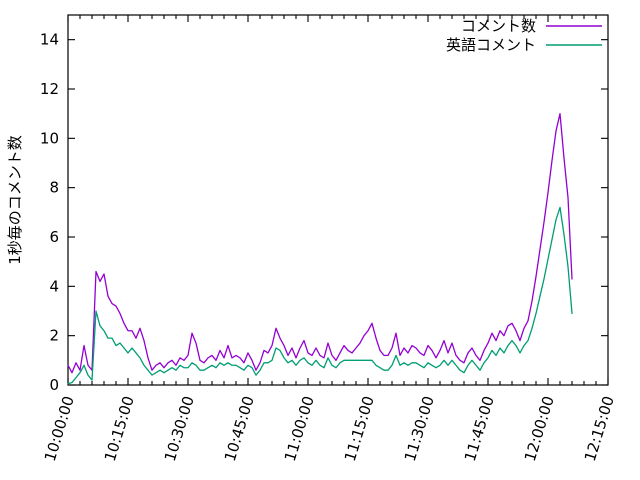 The image size is (640, 480). What do you see at coordinates (498, 26) in the screenshot?
I see `legend-label-1: コメント数` at bounding box center [498, 26].